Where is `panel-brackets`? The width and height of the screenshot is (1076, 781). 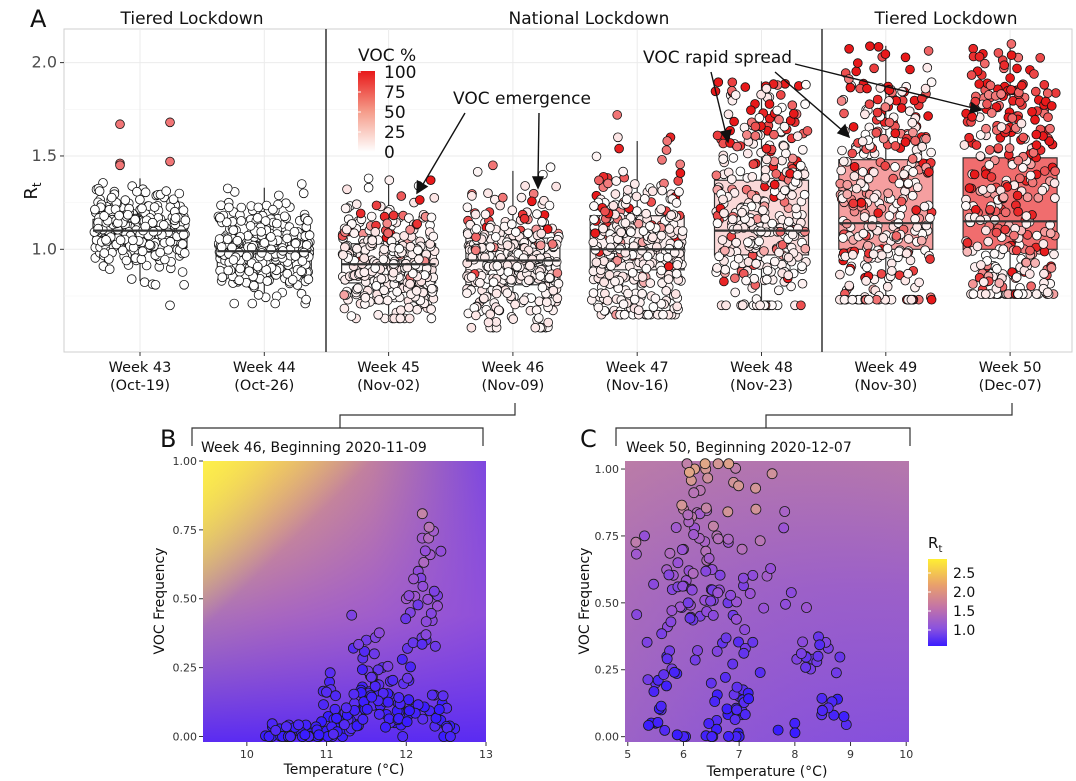
panel-brackets is located at coordinates (602, 424).